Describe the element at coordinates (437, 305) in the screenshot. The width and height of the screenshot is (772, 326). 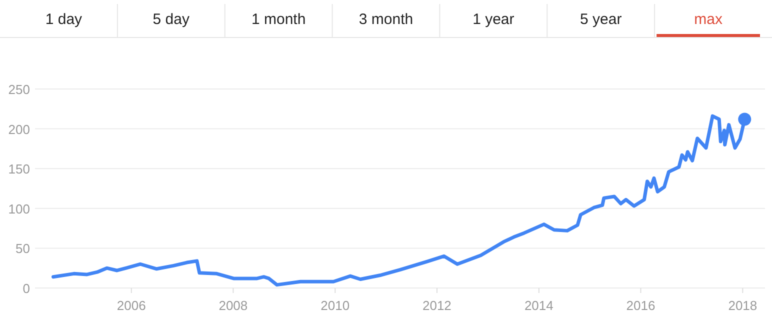
I see `x-tick-label: 2012` at that location.